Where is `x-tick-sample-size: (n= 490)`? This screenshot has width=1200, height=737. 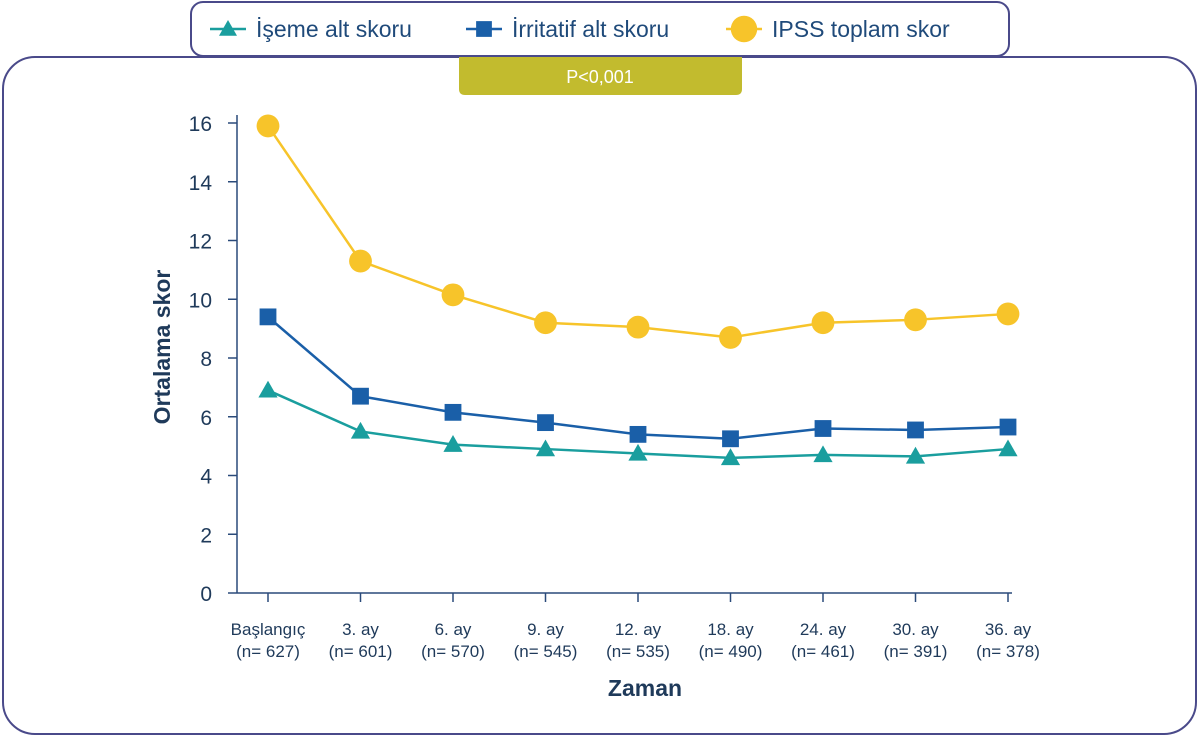
x-tick-sample-size: (n= 490) is located at coordinates (731, 651).